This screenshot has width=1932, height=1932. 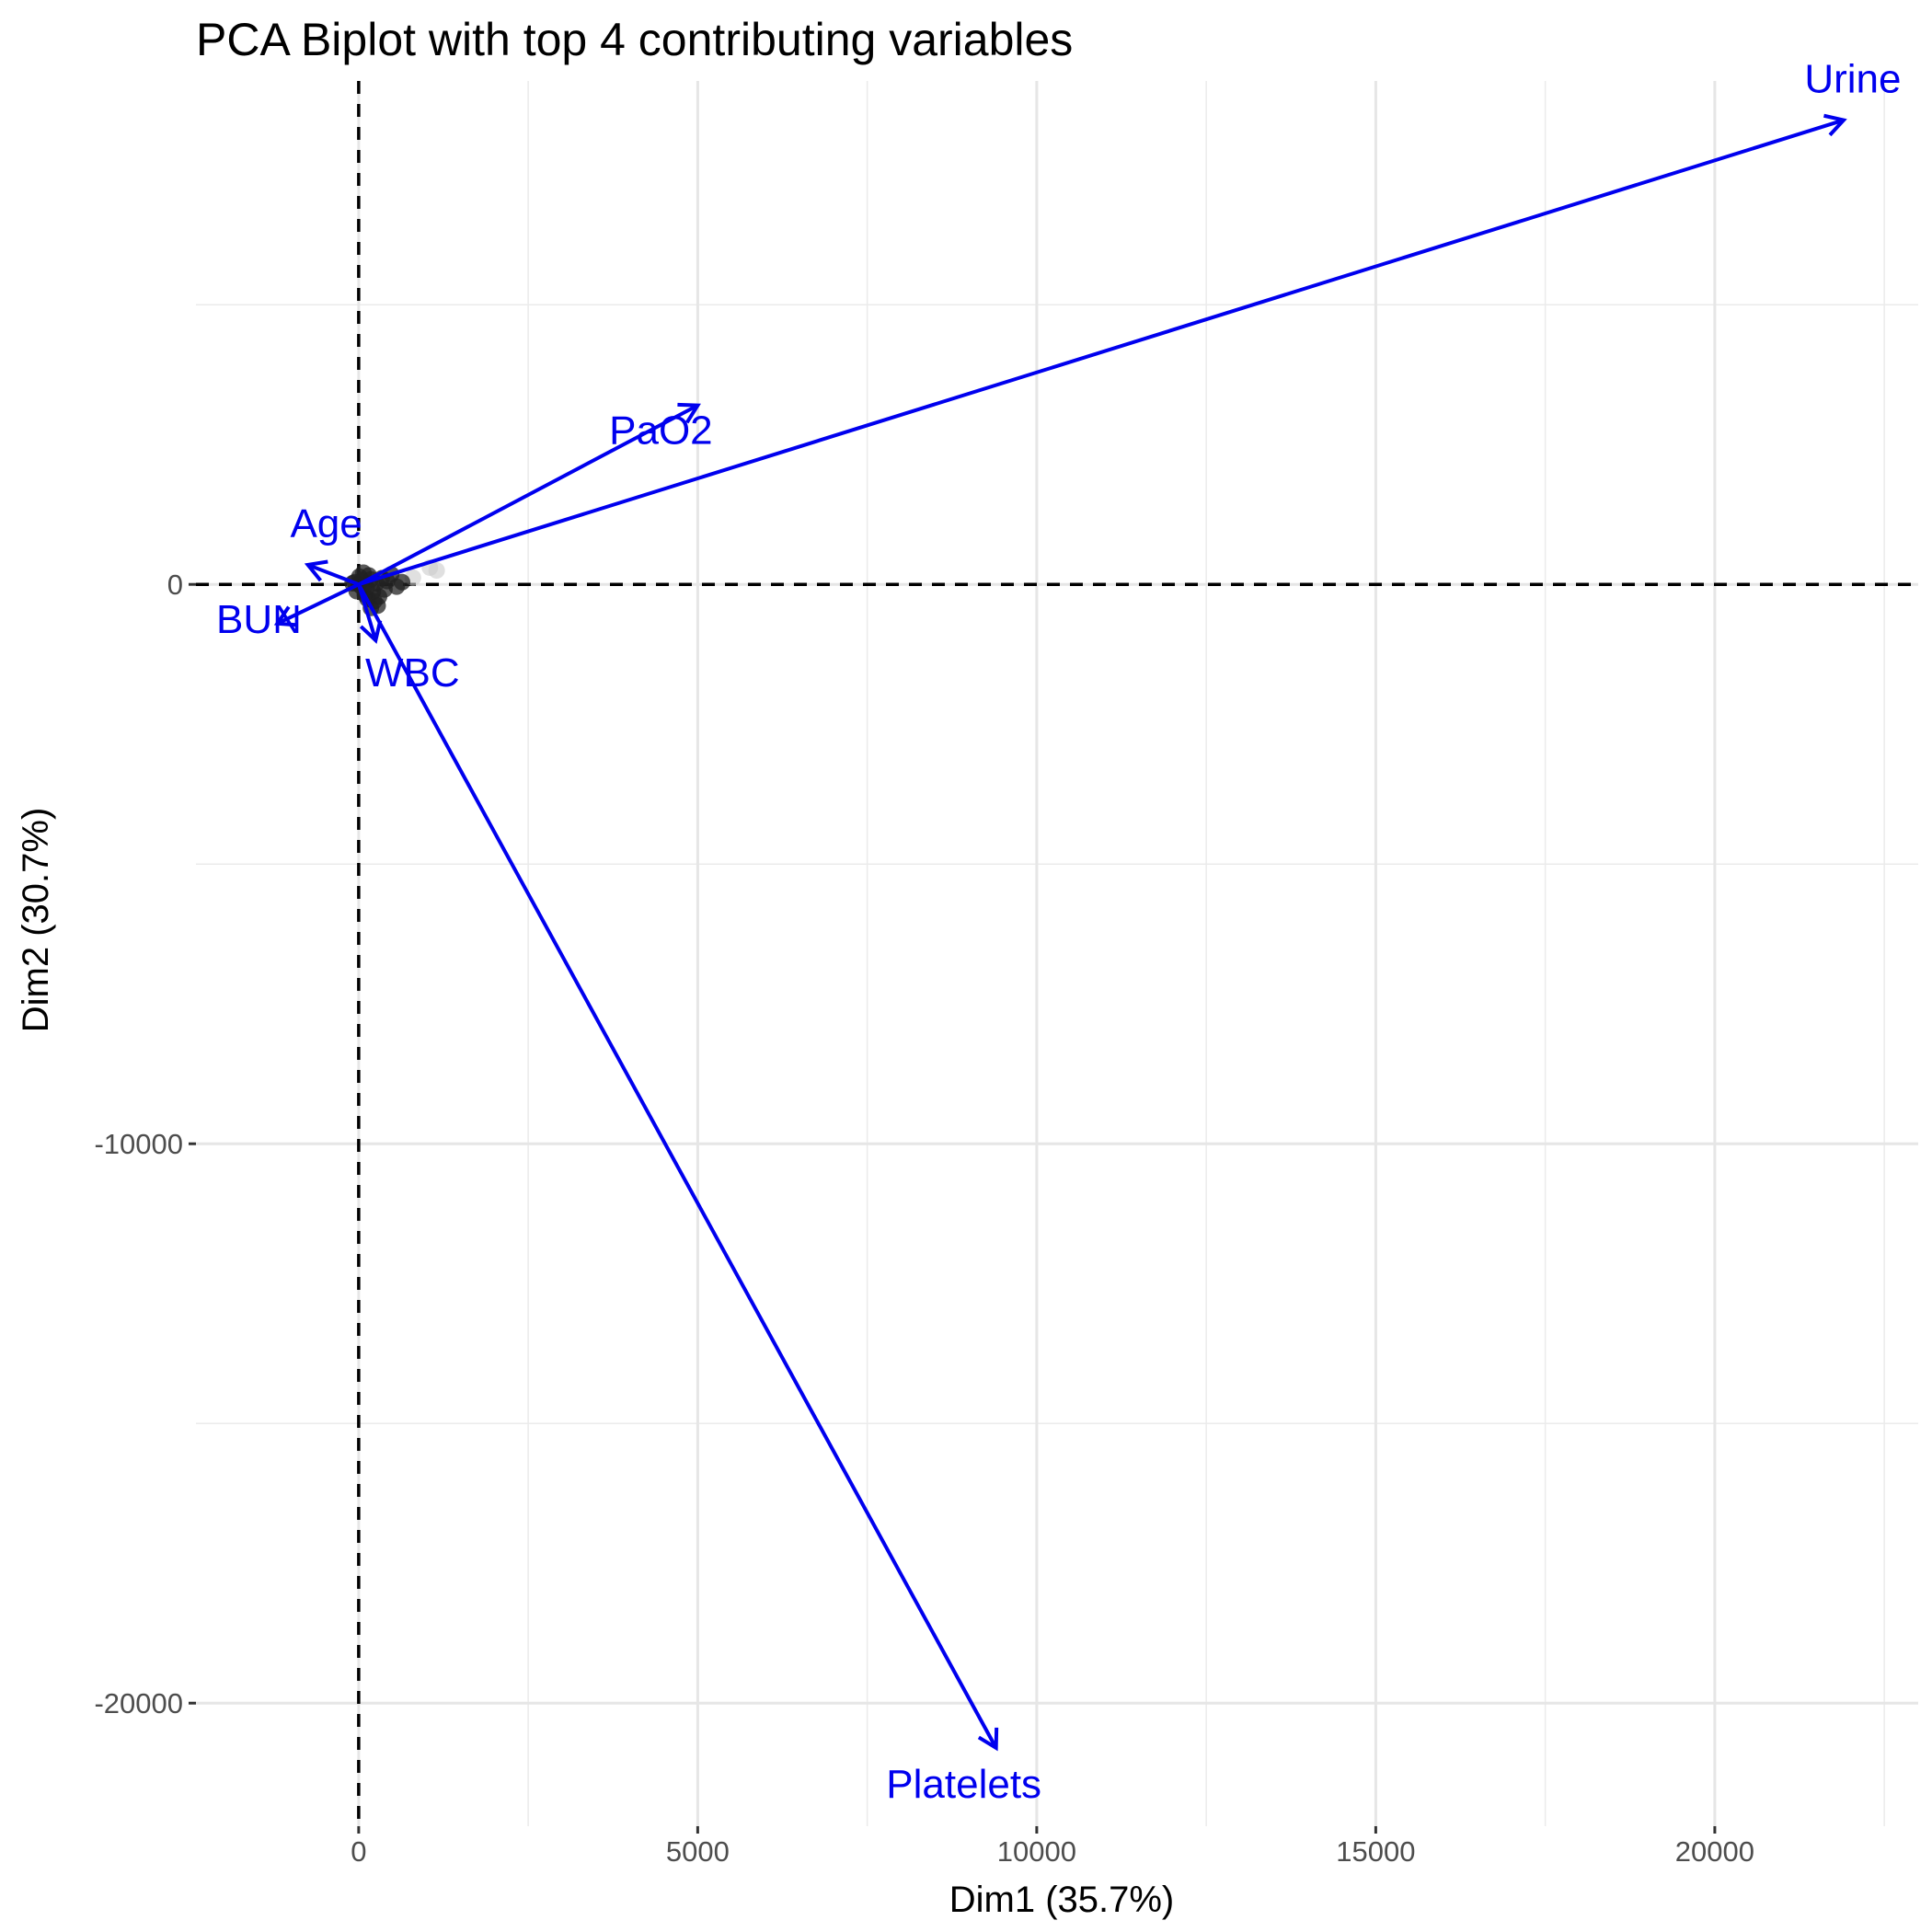 What do you see at coordinates (358, 1851) in the screenshot?
I see `x-tick-label: 0` at bounding box center [358, 1851].